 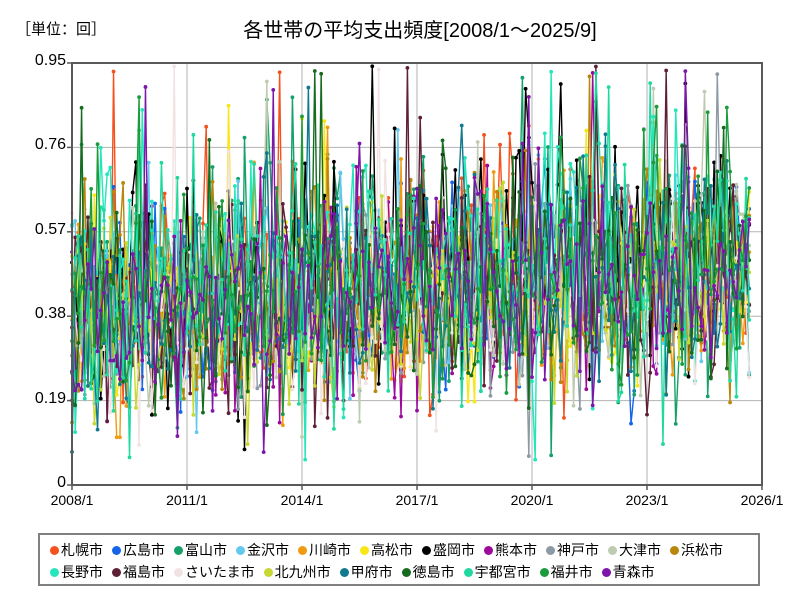 I want to click on y-axis-tick-label: 0.95, so click(x=50, y=60).